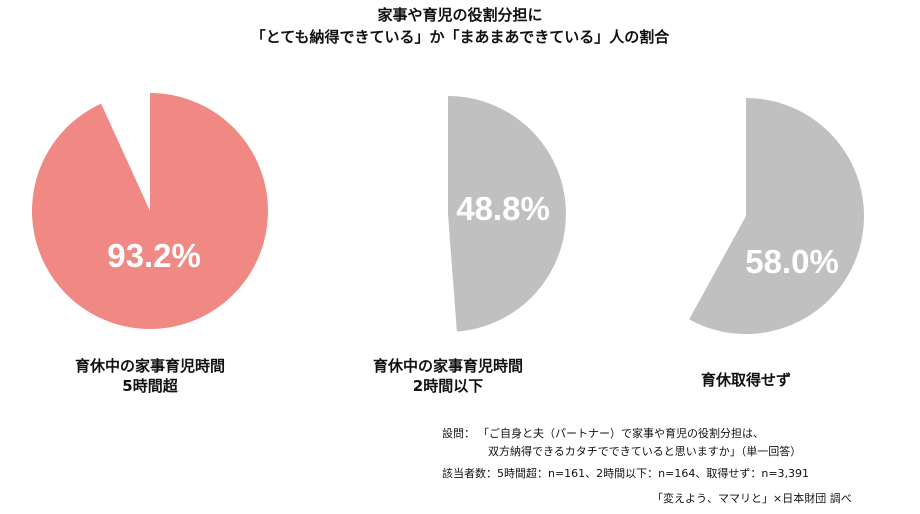  What do you see at coordinates (503, 208) in the screenshot?
I see `pie-value-label-2h-under: 48.8%` at bounding box center [503, 208].